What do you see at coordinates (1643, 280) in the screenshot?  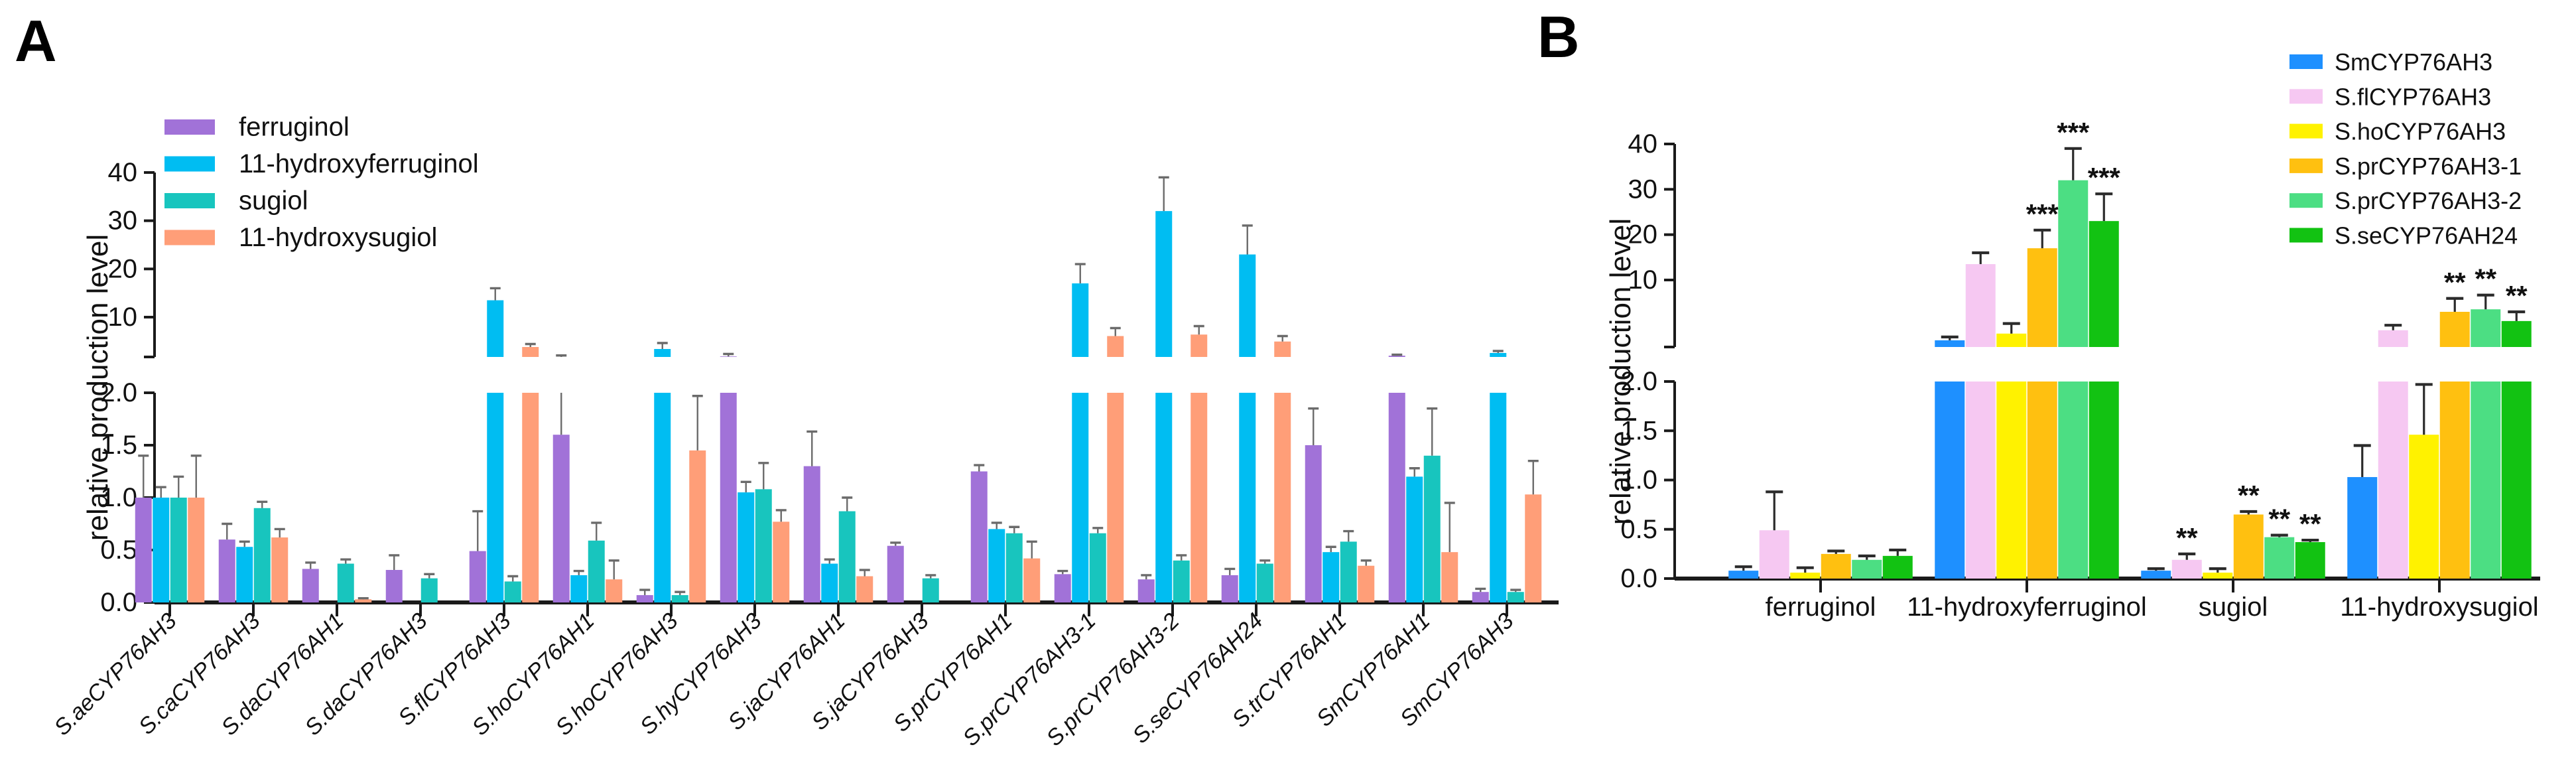 I see `y-axis-tick-label: 10` at bounding box center [1643, 280].